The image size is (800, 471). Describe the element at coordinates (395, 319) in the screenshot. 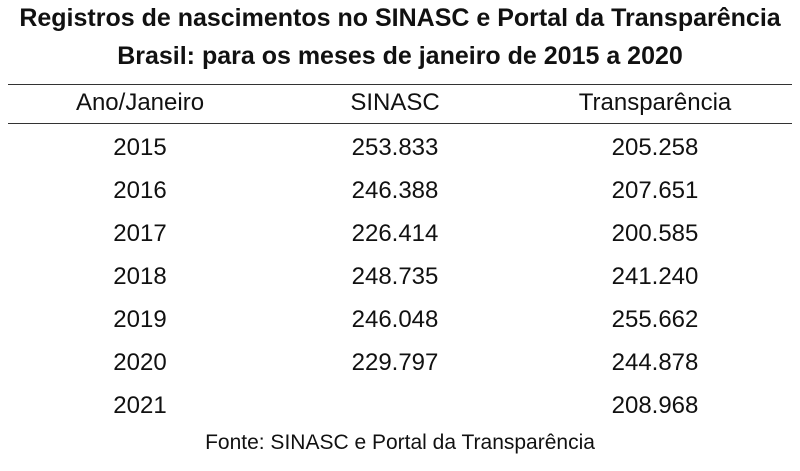

I see `table-cell: 246.048` at that location.